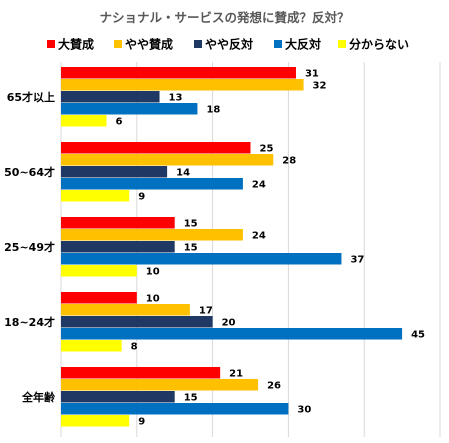 Image resolution: width=449 pixels, height=443 pixels. What do you see at coordinates (29, 247) in the screenshot?
I see `category-label: 25~49才` at bounding box center [29, 247].